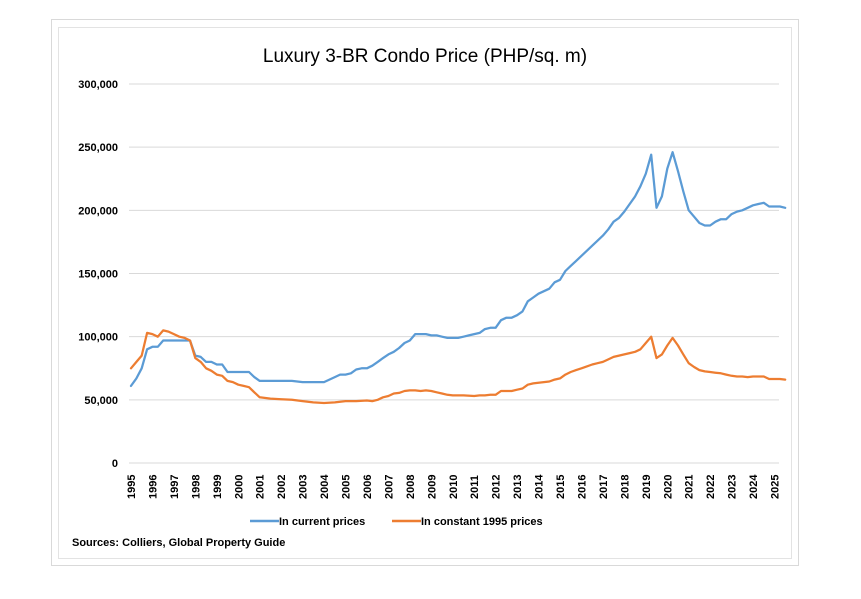  What do you see at coordinates (322, 522) in the screenshot?
I see `legend-label-current: In current prices` at bounding box center [322, 522].